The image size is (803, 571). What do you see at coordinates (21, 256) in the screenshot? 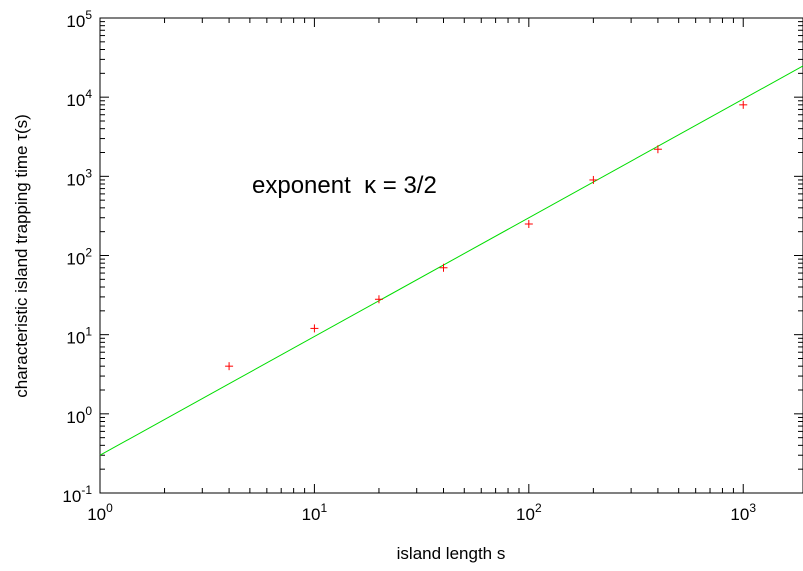
I see `y-axis-title: characteristic island trapping time τ(s)` at bounding box center [21, 256].